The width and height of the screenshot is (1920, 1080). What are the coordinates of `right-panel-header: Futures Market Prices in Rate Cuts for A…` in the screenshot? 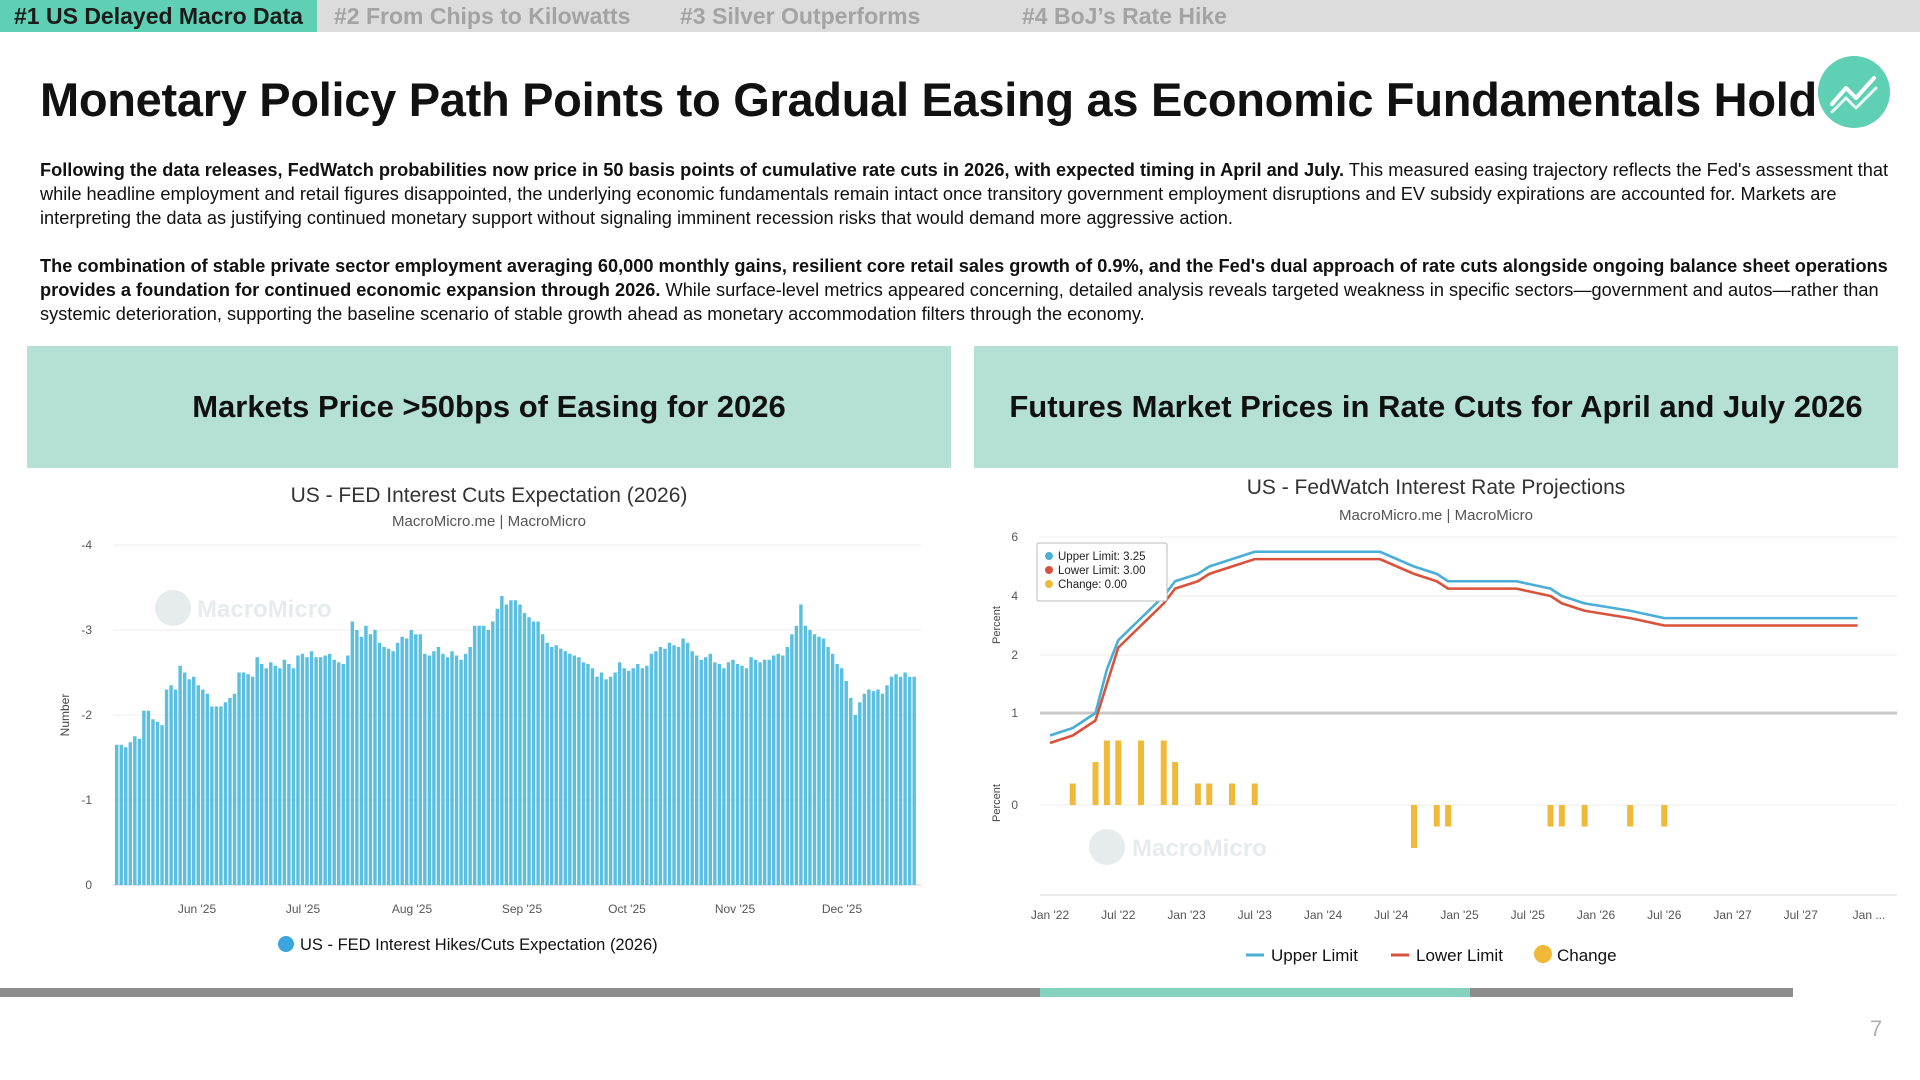 It's located at (1436, 407).